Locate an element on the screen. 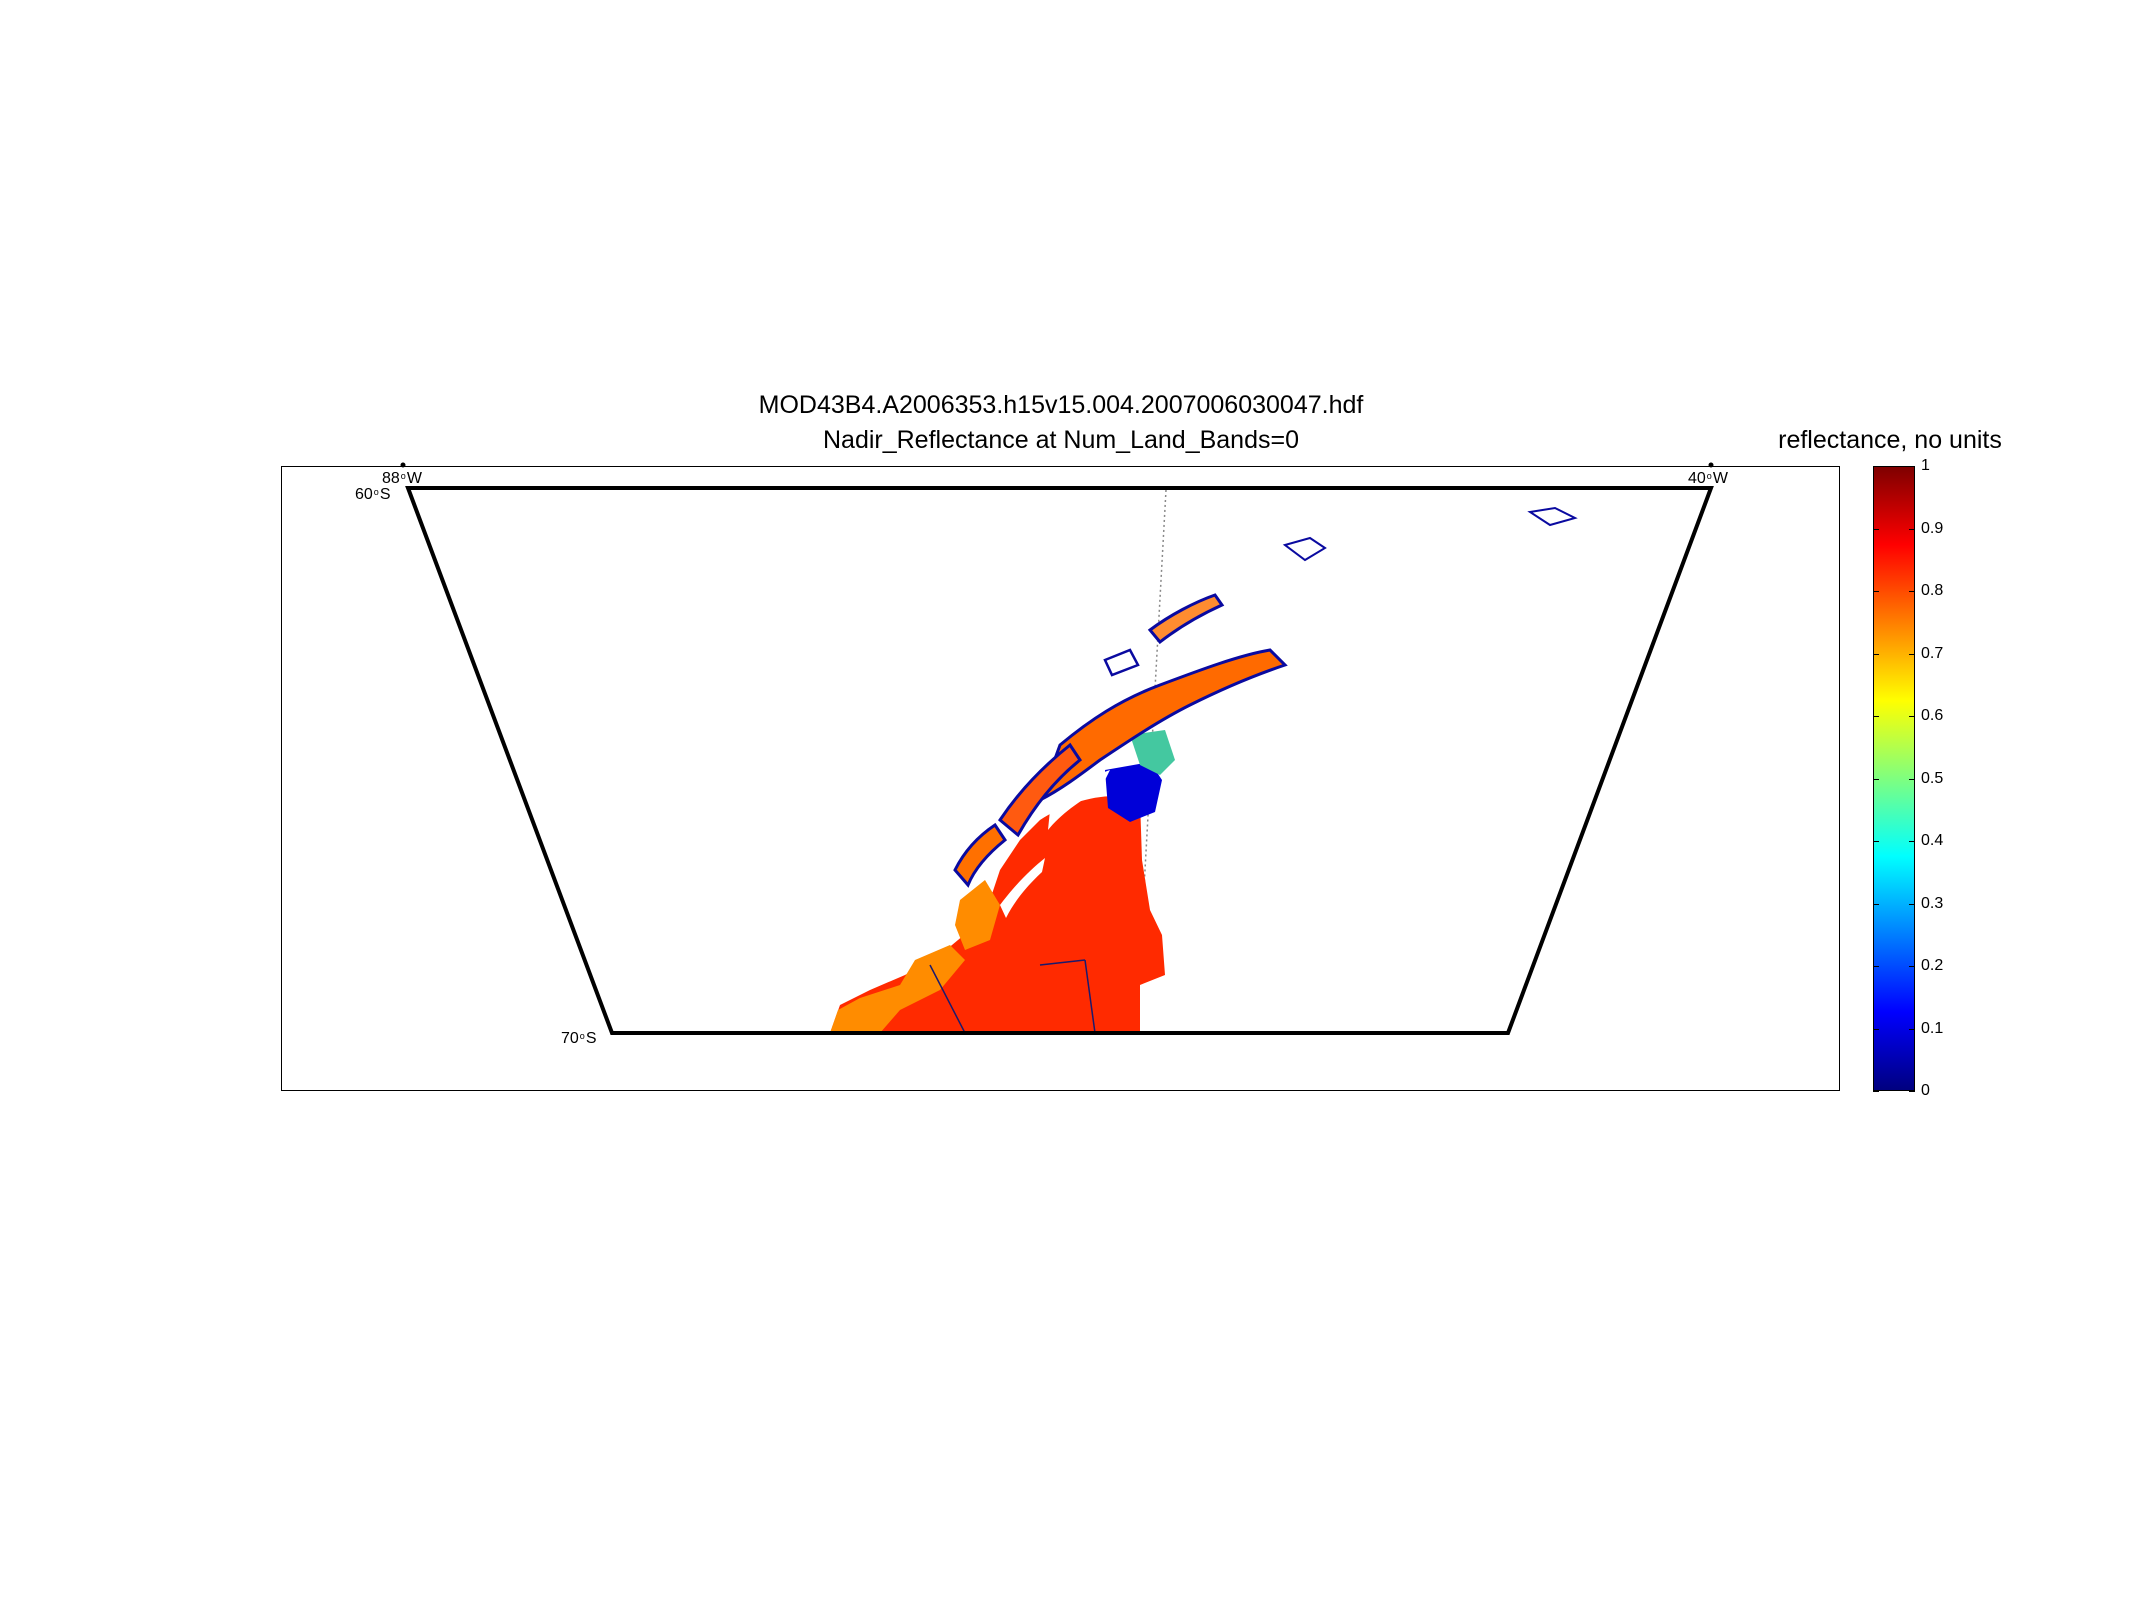  green-patch is located at coordinates (1152, 752).